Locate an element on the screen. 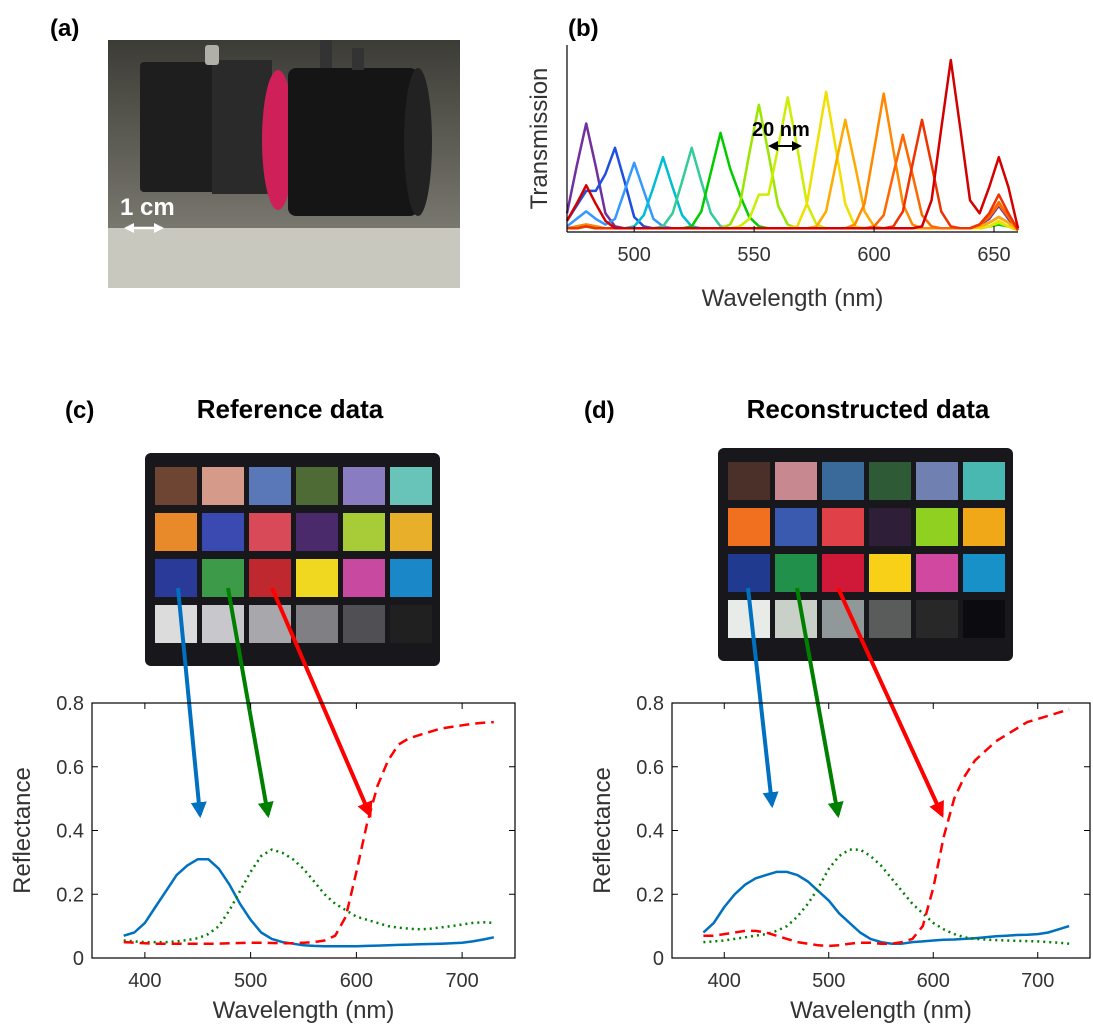 The width and height of the screenshot is (1093, 1030). x-tick-label: 550 is located at coordinates (753, 255).